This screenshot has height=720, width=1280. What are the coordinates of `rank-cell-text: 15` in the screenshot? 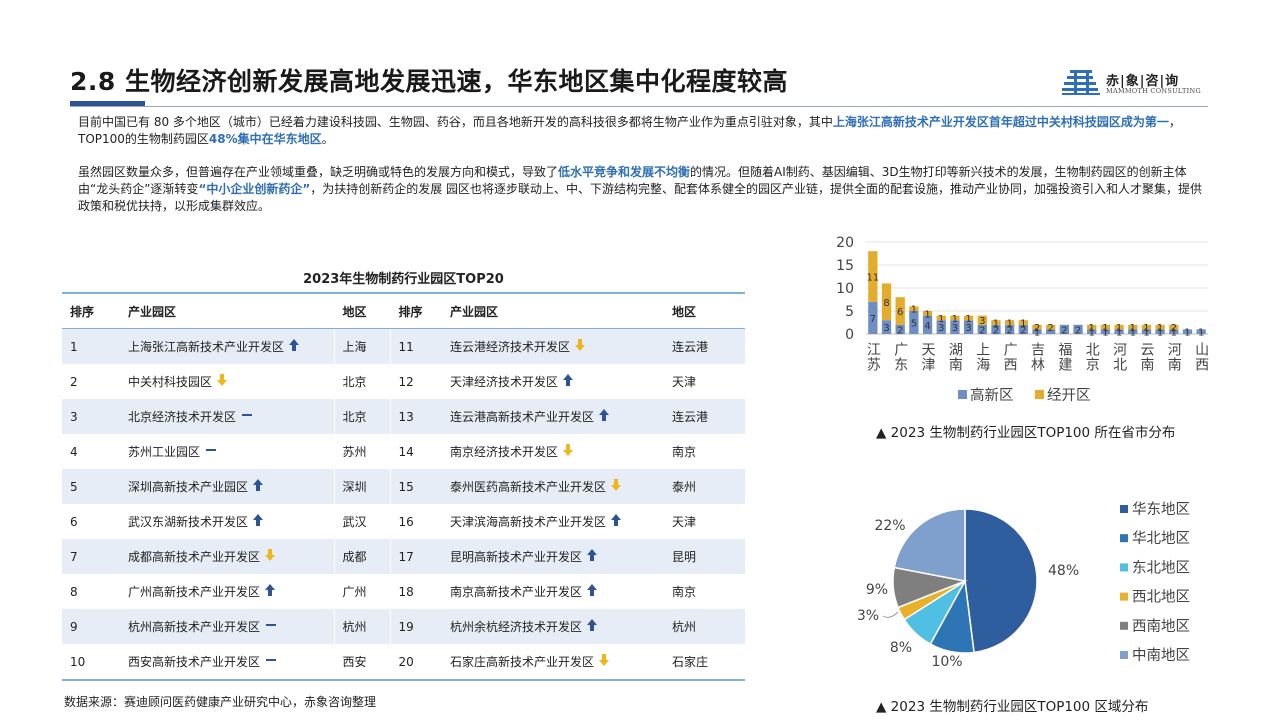 It's located at (406, 486).